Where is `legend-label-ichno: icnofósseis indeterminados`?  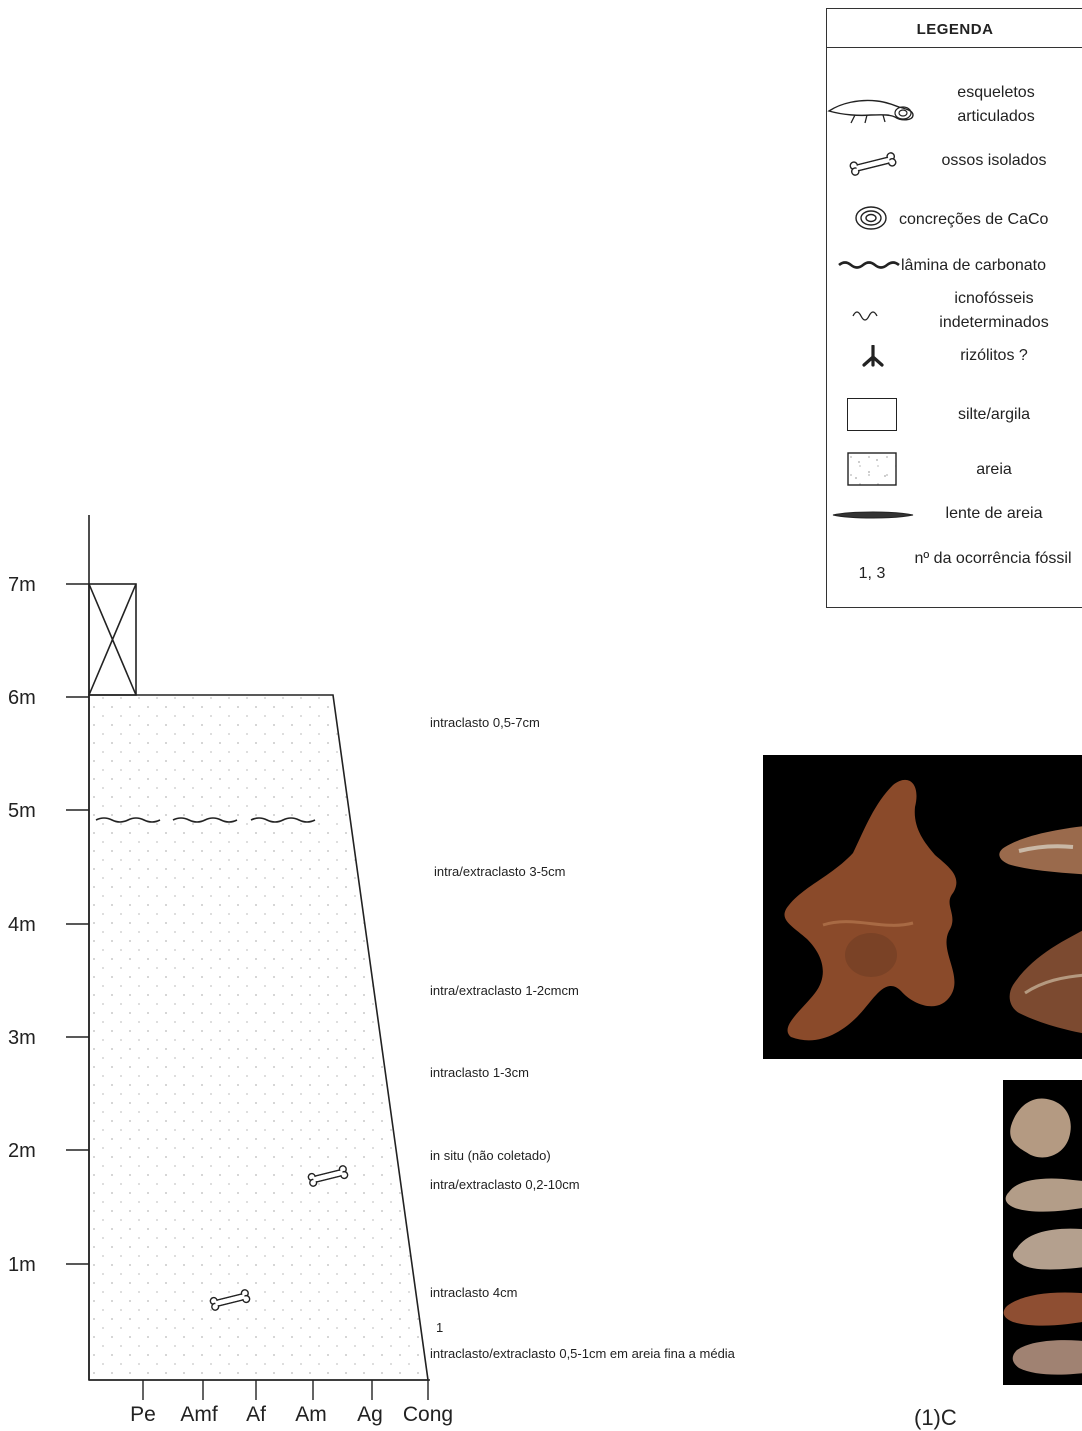
legend-label-ichno: icnofósseis indeterminados is located at coordinates (994, 310).